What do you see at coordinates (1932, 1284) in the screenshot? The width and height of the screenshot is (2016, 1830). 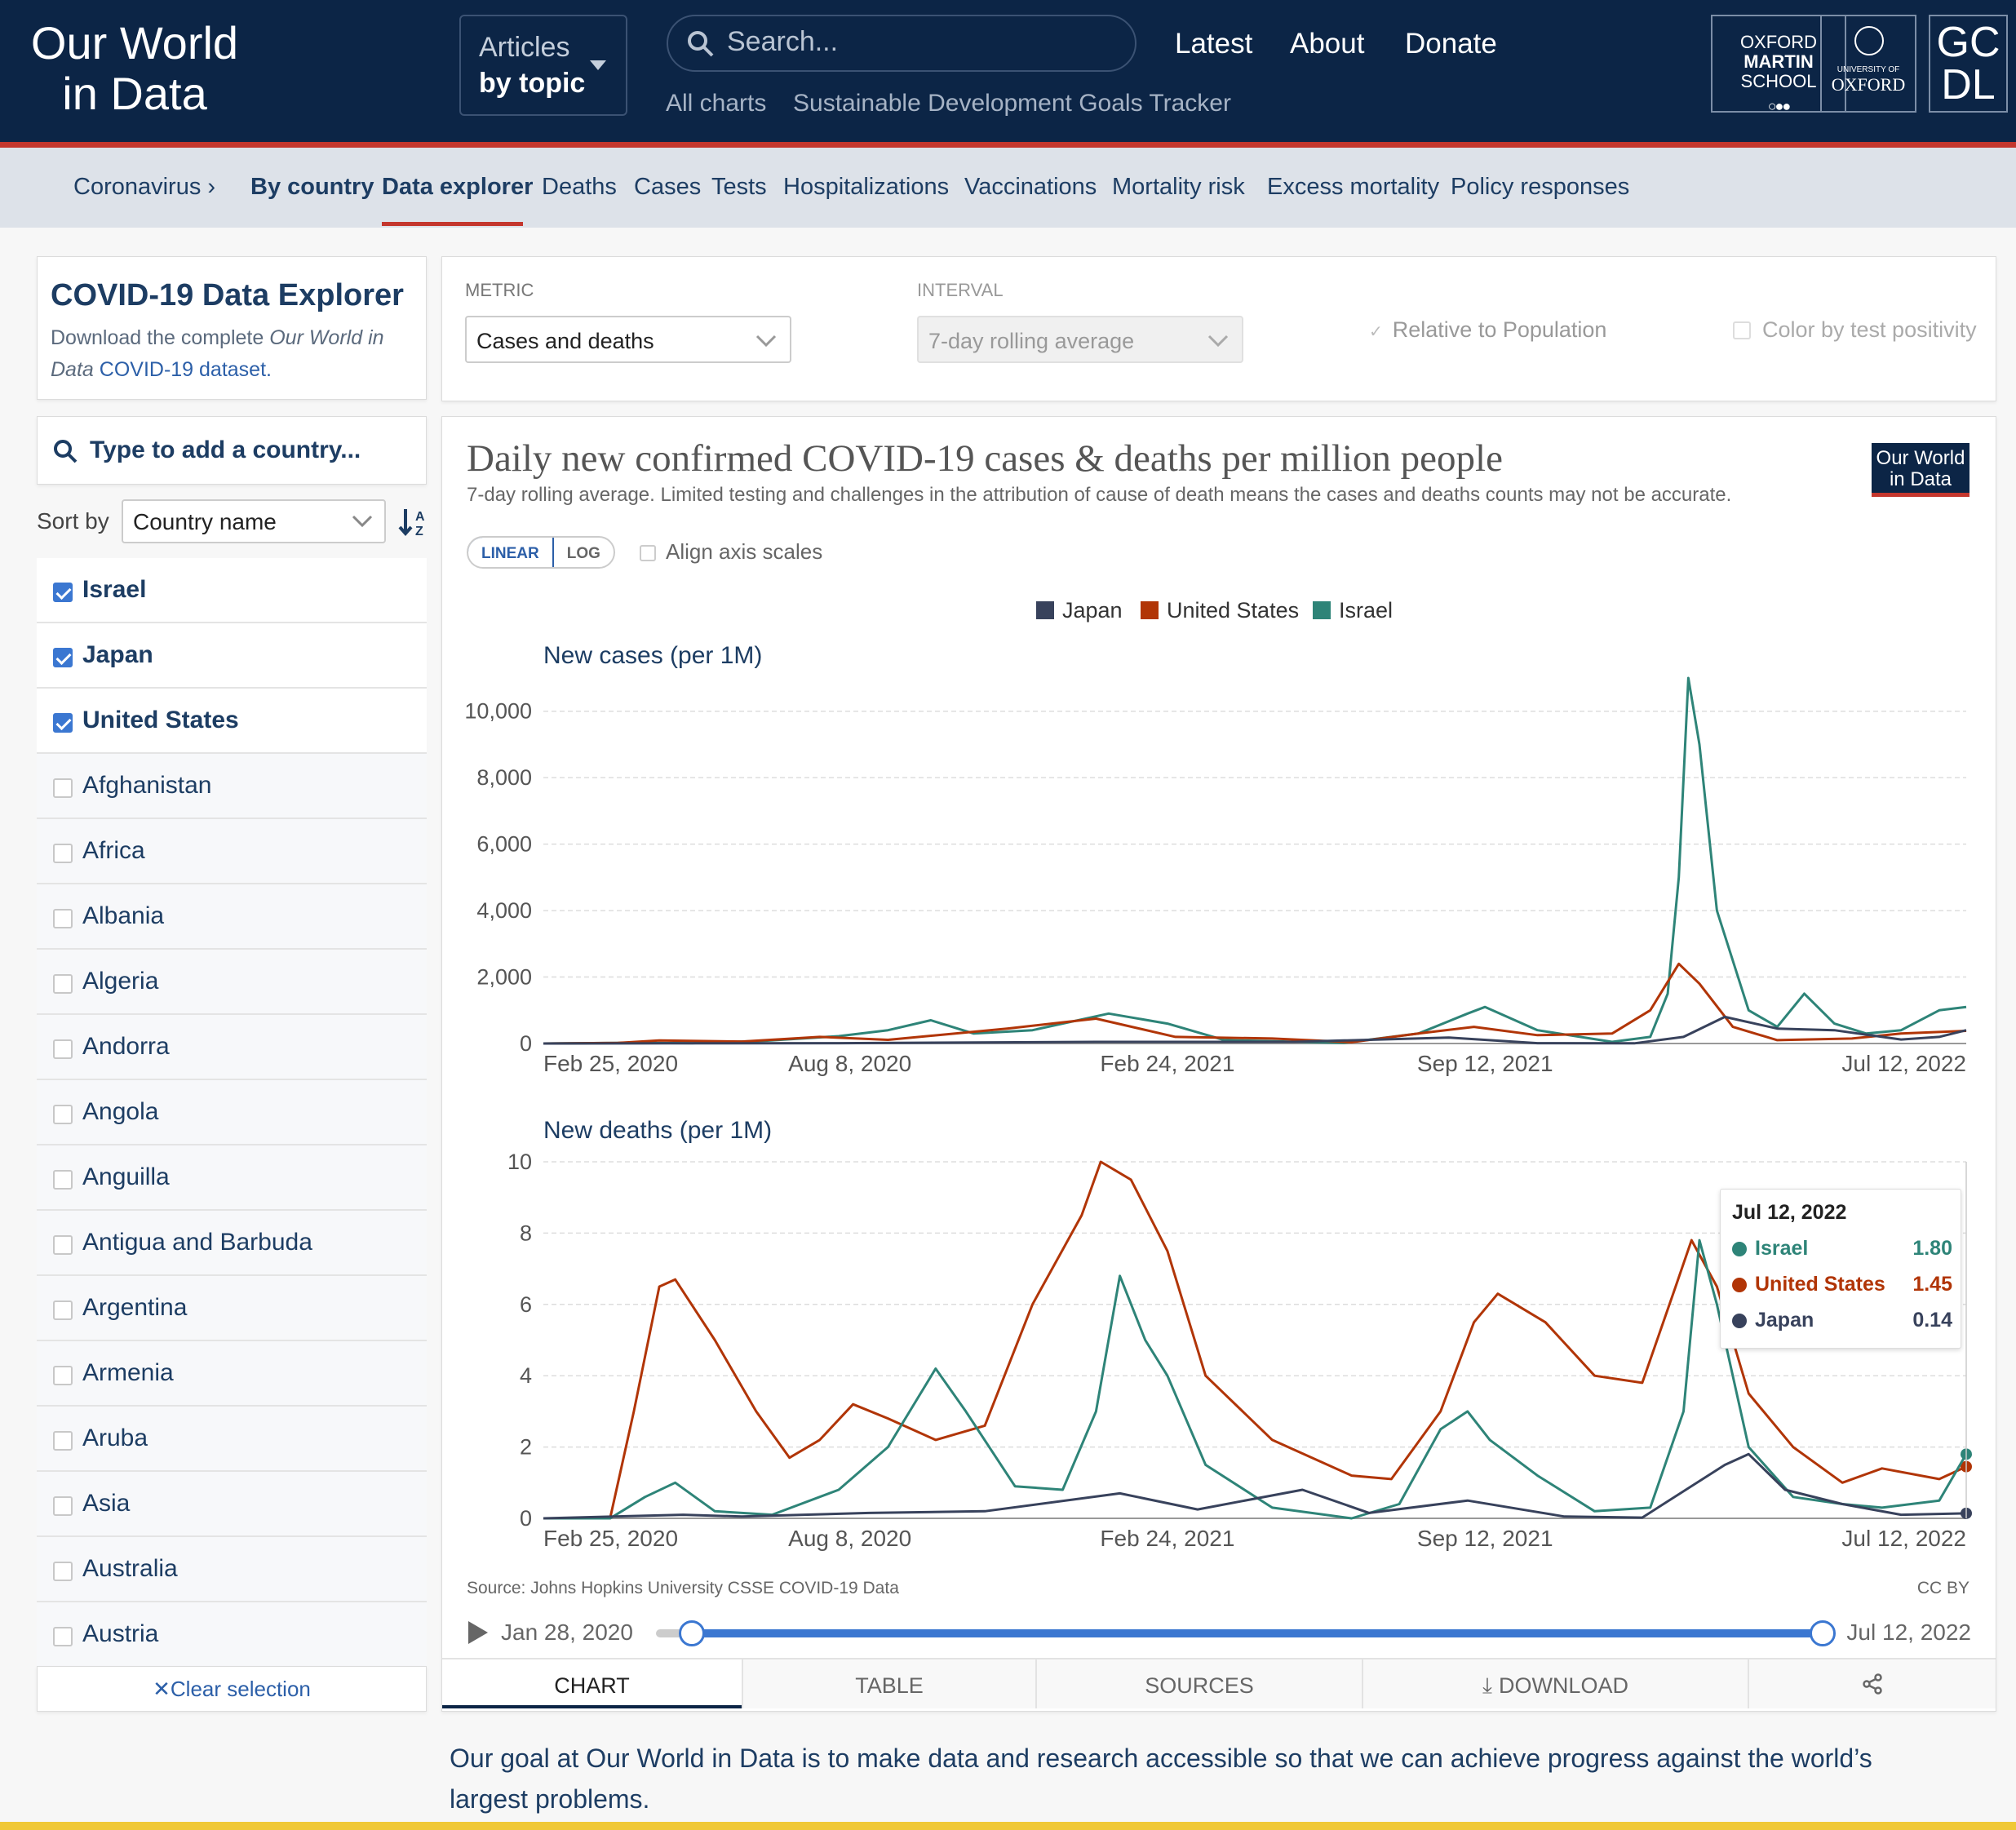 I see `tooltip-value: 1.45` at bounding box center [1932, 1284].